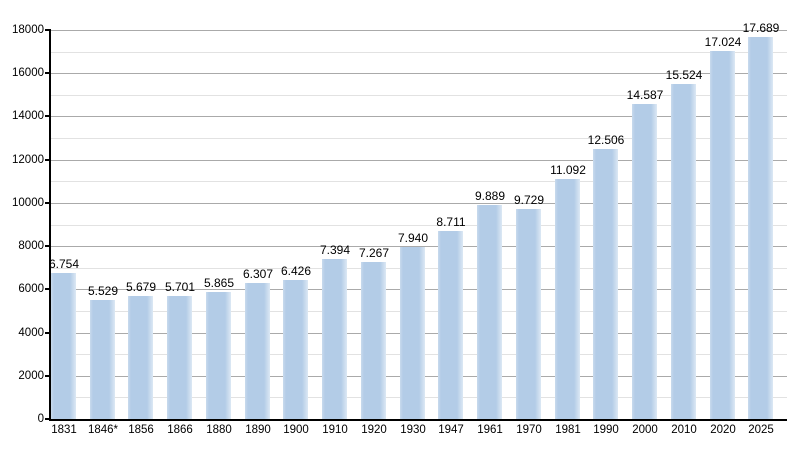 The height and width of the screenshot is (450, 800). Describe the element at coordinates (219, 430) in the screenshot. I see `x-tick-label: 1880` at that location.